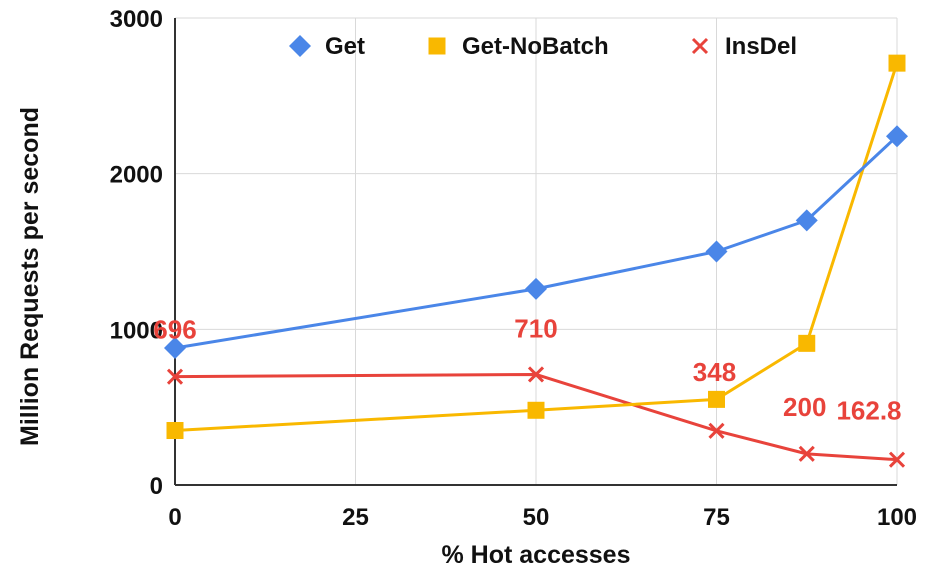 The image size is (937, 577). I want to click on x-tick-label: 50, so click(536, 517).